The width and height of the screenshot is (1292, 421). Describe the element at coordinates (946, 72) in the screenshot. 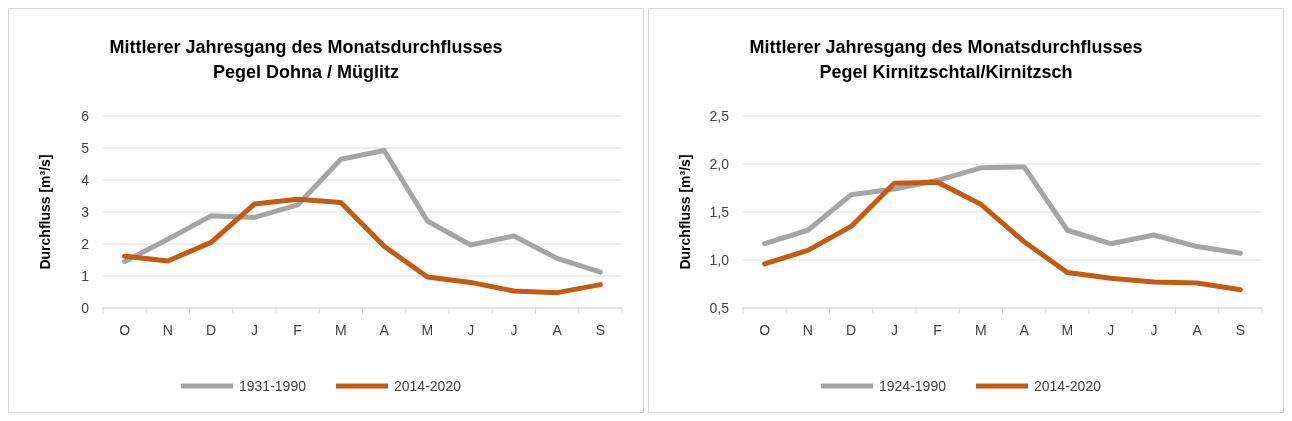

I see `chart-subtitle: Pegel Kirnitzschtal/Kirnitzsch` at that location.